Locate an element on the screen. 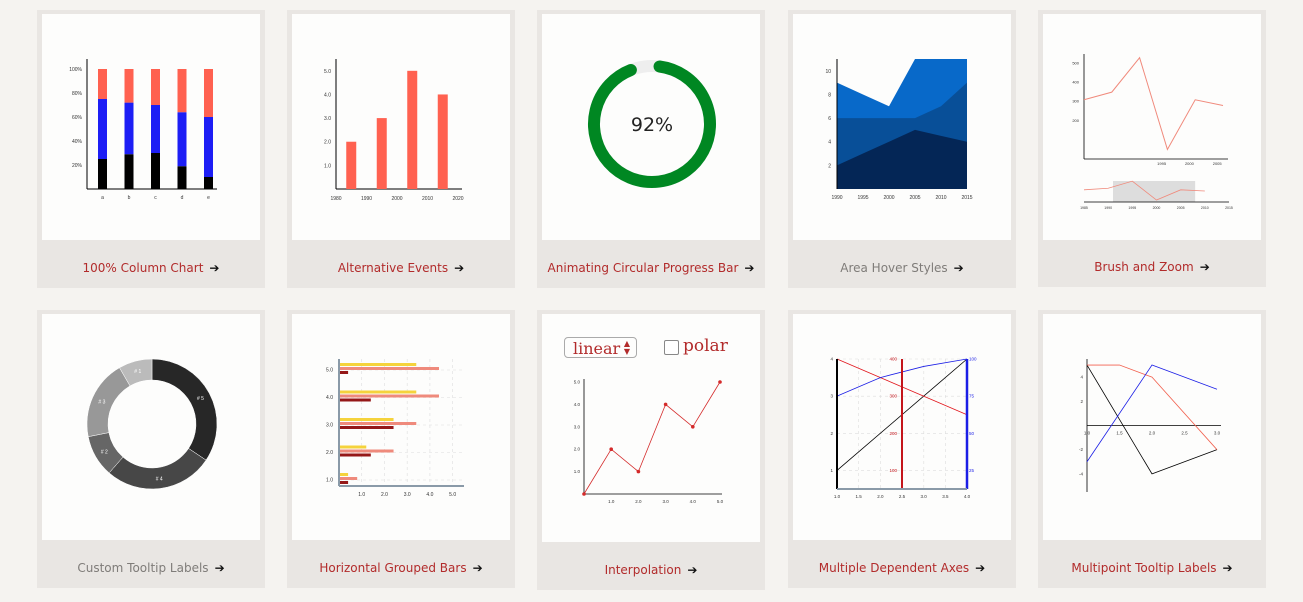  card-circular-progress: 92% Animating Circular Progress Bar ➔ is located at coordinates (651, 149).